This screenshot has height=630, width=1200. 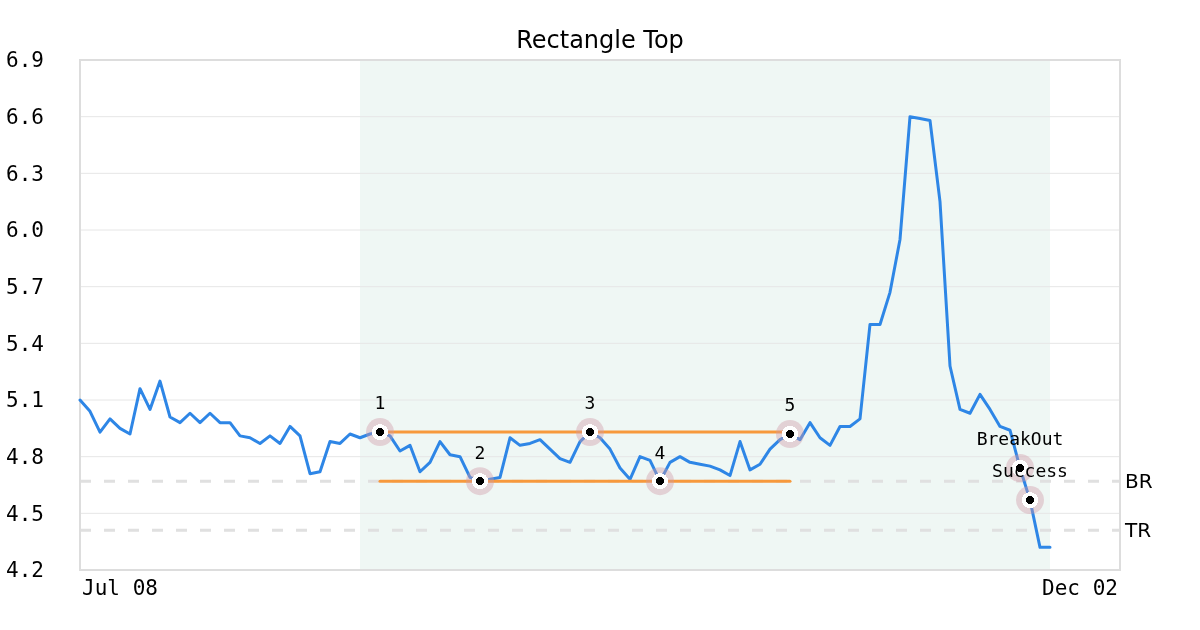 What do you see at coordinates (380, 403) in the screenshot?
I see `annotation: 1` at bounding box center [380, 403].